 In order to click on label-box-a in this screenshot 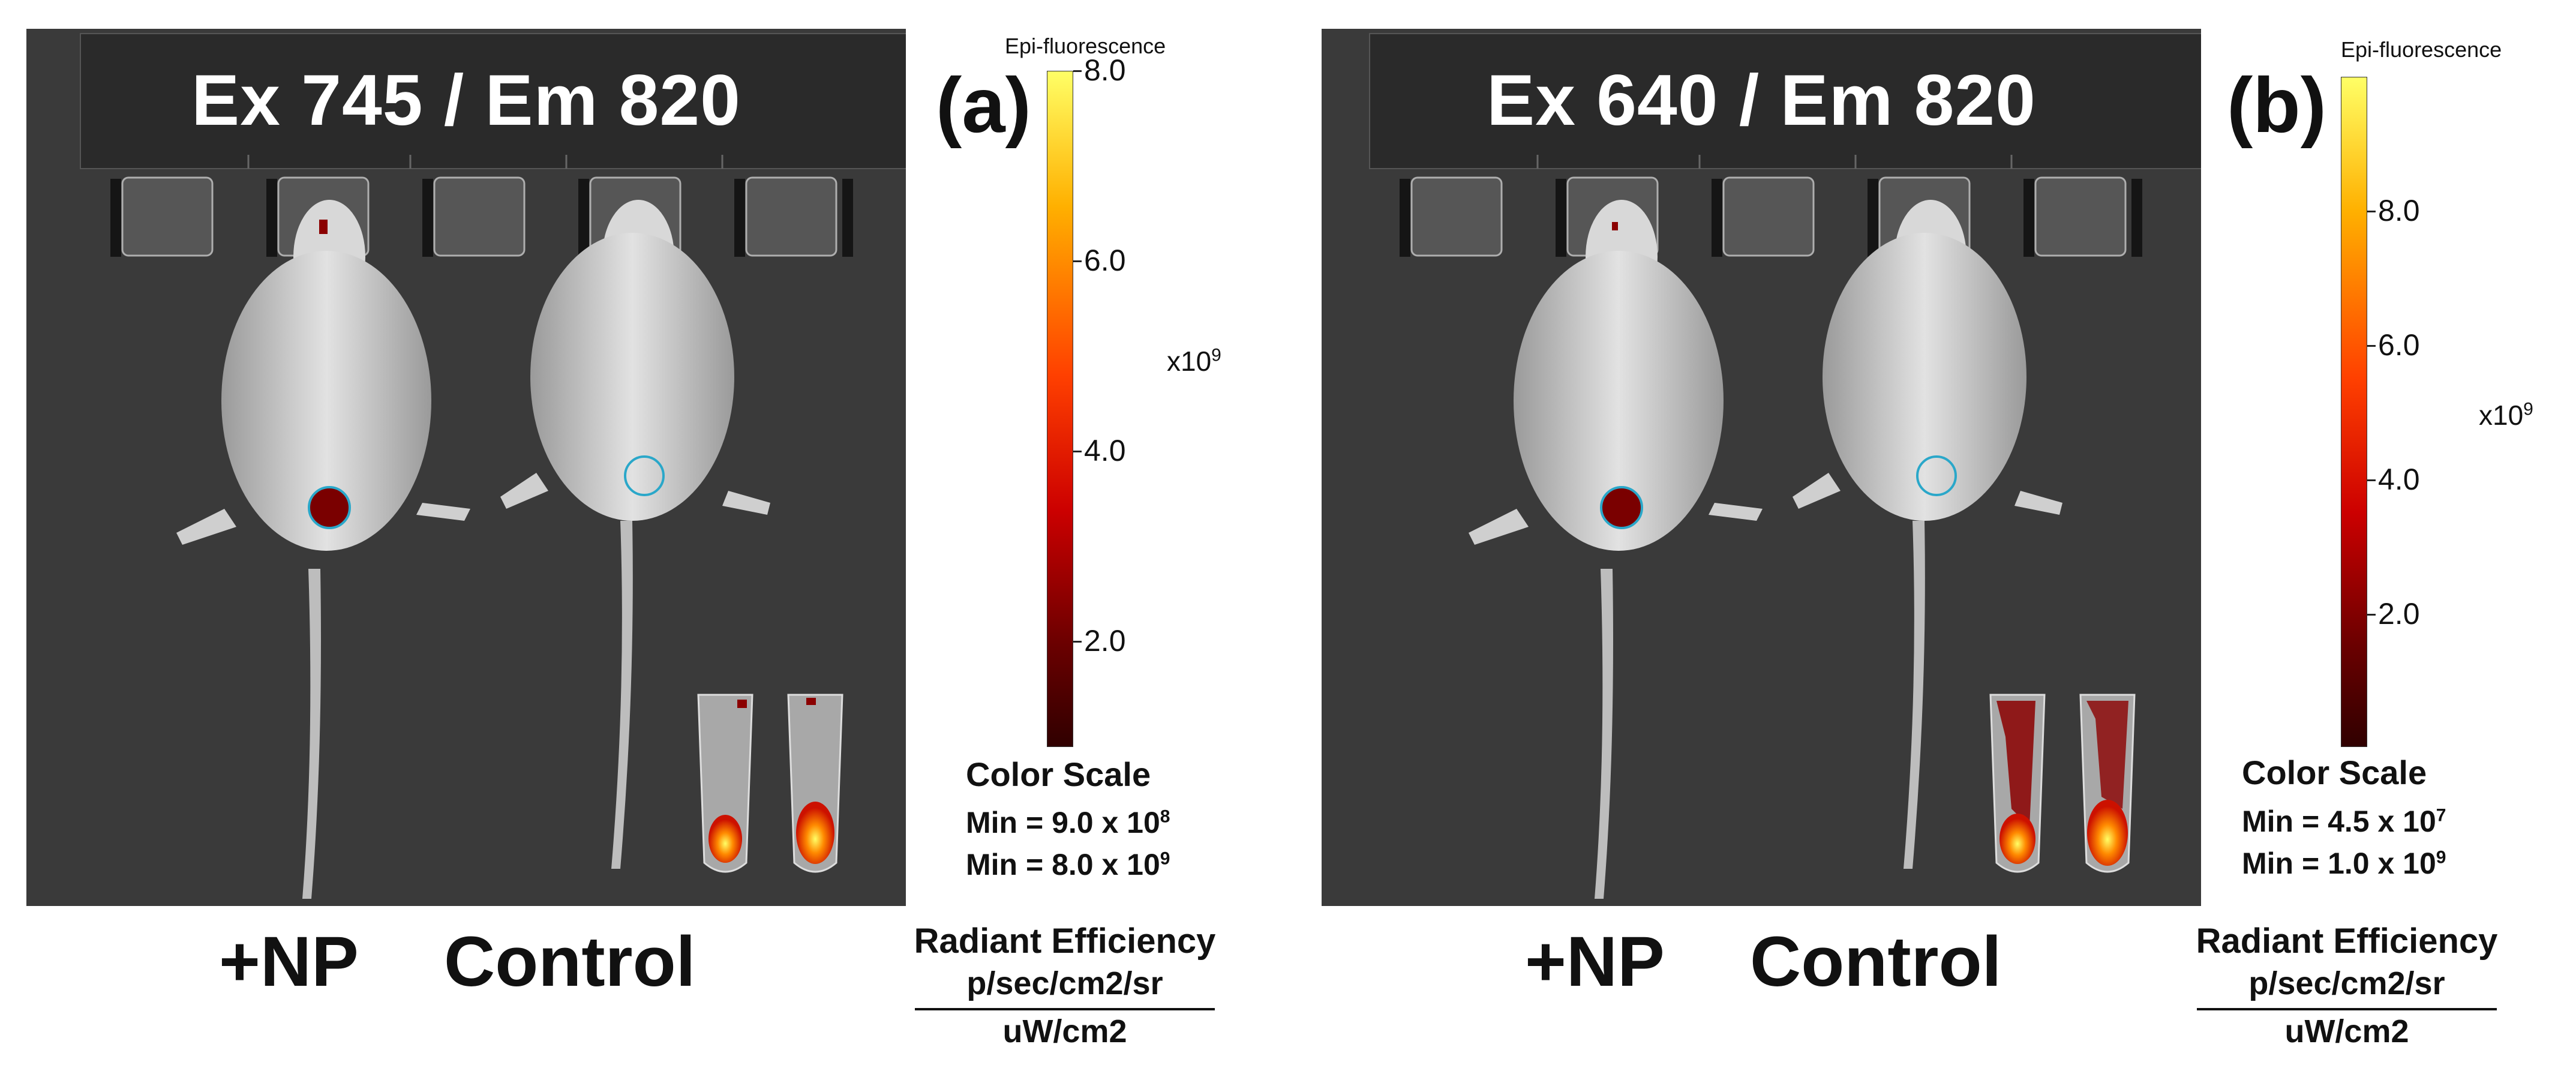, I will do `click(493, 101)`.